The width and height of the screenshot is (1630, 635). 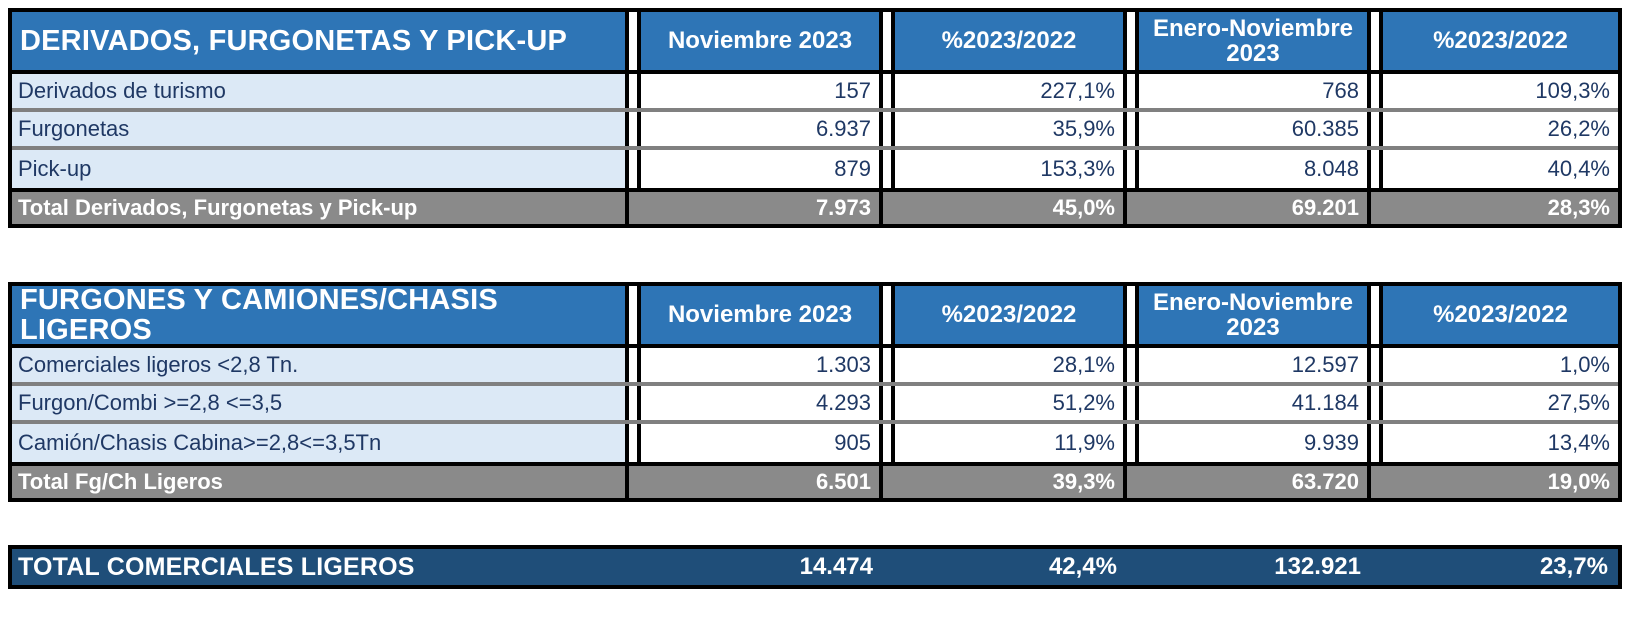 I want to click on cell-value: 768, so click(x=1253, y=91).